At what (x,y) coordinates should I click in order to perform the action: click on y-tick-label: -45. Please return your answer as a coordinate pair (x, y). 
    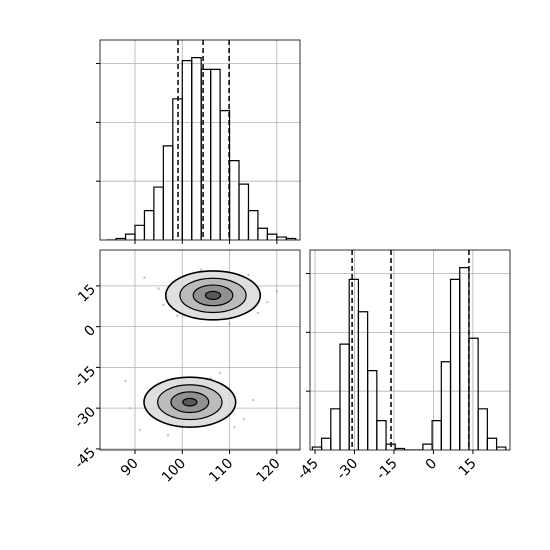
    Looking at the image, I should click on (85, 458).